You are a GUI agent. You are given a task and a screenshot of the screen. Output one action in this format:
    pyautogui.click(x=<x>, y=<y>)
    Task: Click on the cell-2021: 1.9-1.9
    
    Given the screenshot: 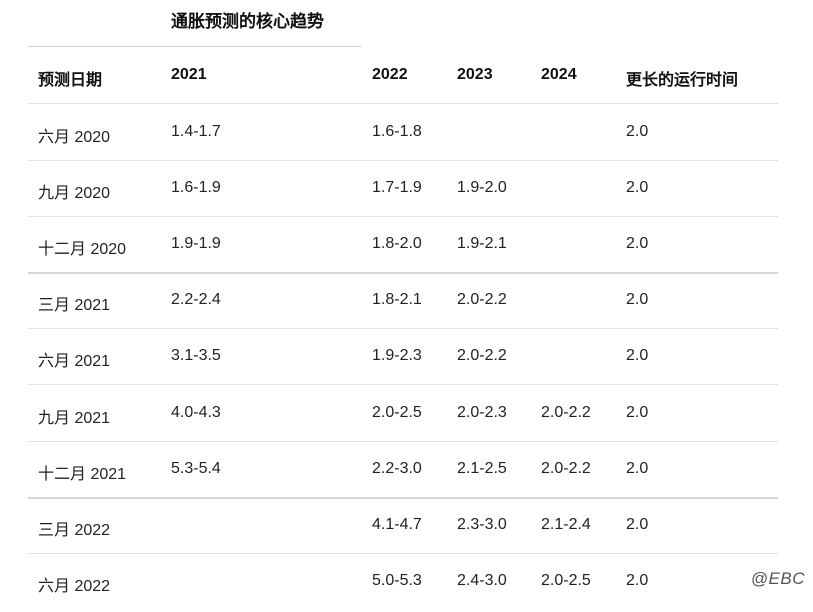 What is the action you would take?
    pyautogui.click(x=196, y=243)
    